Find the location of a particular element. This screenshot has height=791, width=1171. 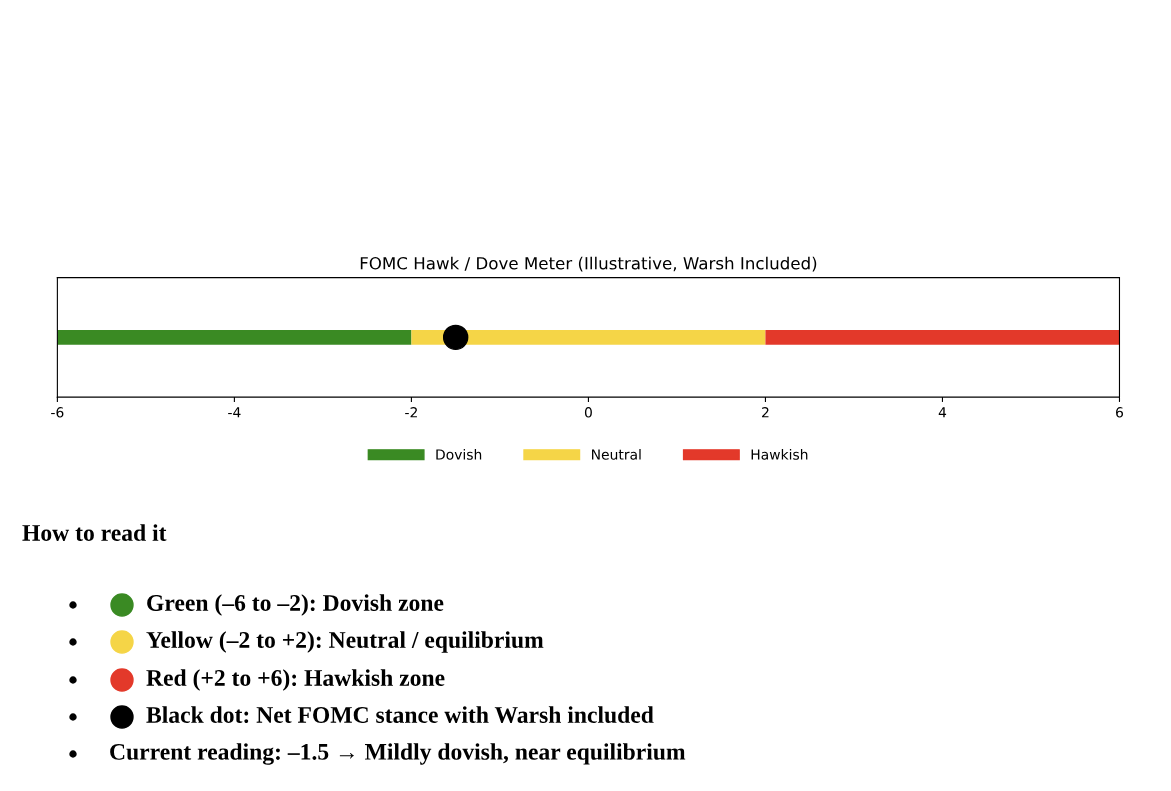

text: Green (–6 to –2): Dovish zone is located at coordinates (295, 605).